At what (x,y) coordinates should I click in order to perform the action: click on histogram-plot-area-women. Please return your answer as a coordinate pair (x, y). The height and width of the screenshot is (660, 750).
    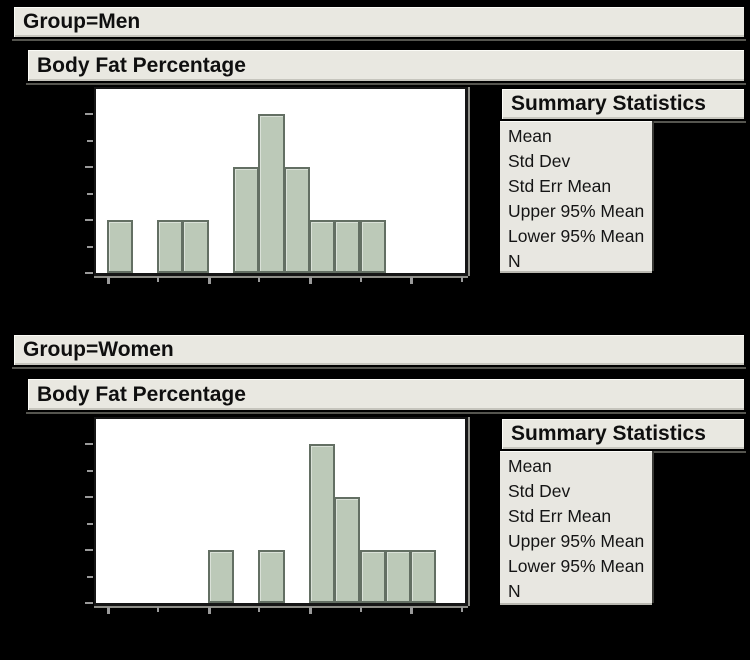
    Looking at the image, I should click on (275, 516).